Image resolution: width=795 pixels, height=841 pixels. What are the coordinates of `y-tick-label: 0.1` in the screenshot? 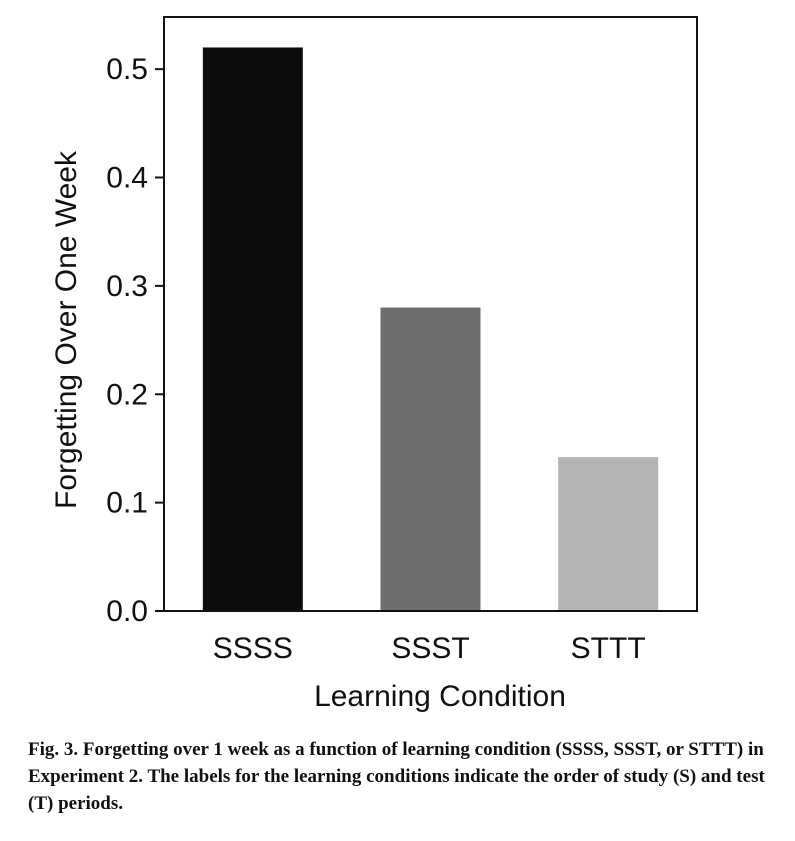 It's located at (127, 503).